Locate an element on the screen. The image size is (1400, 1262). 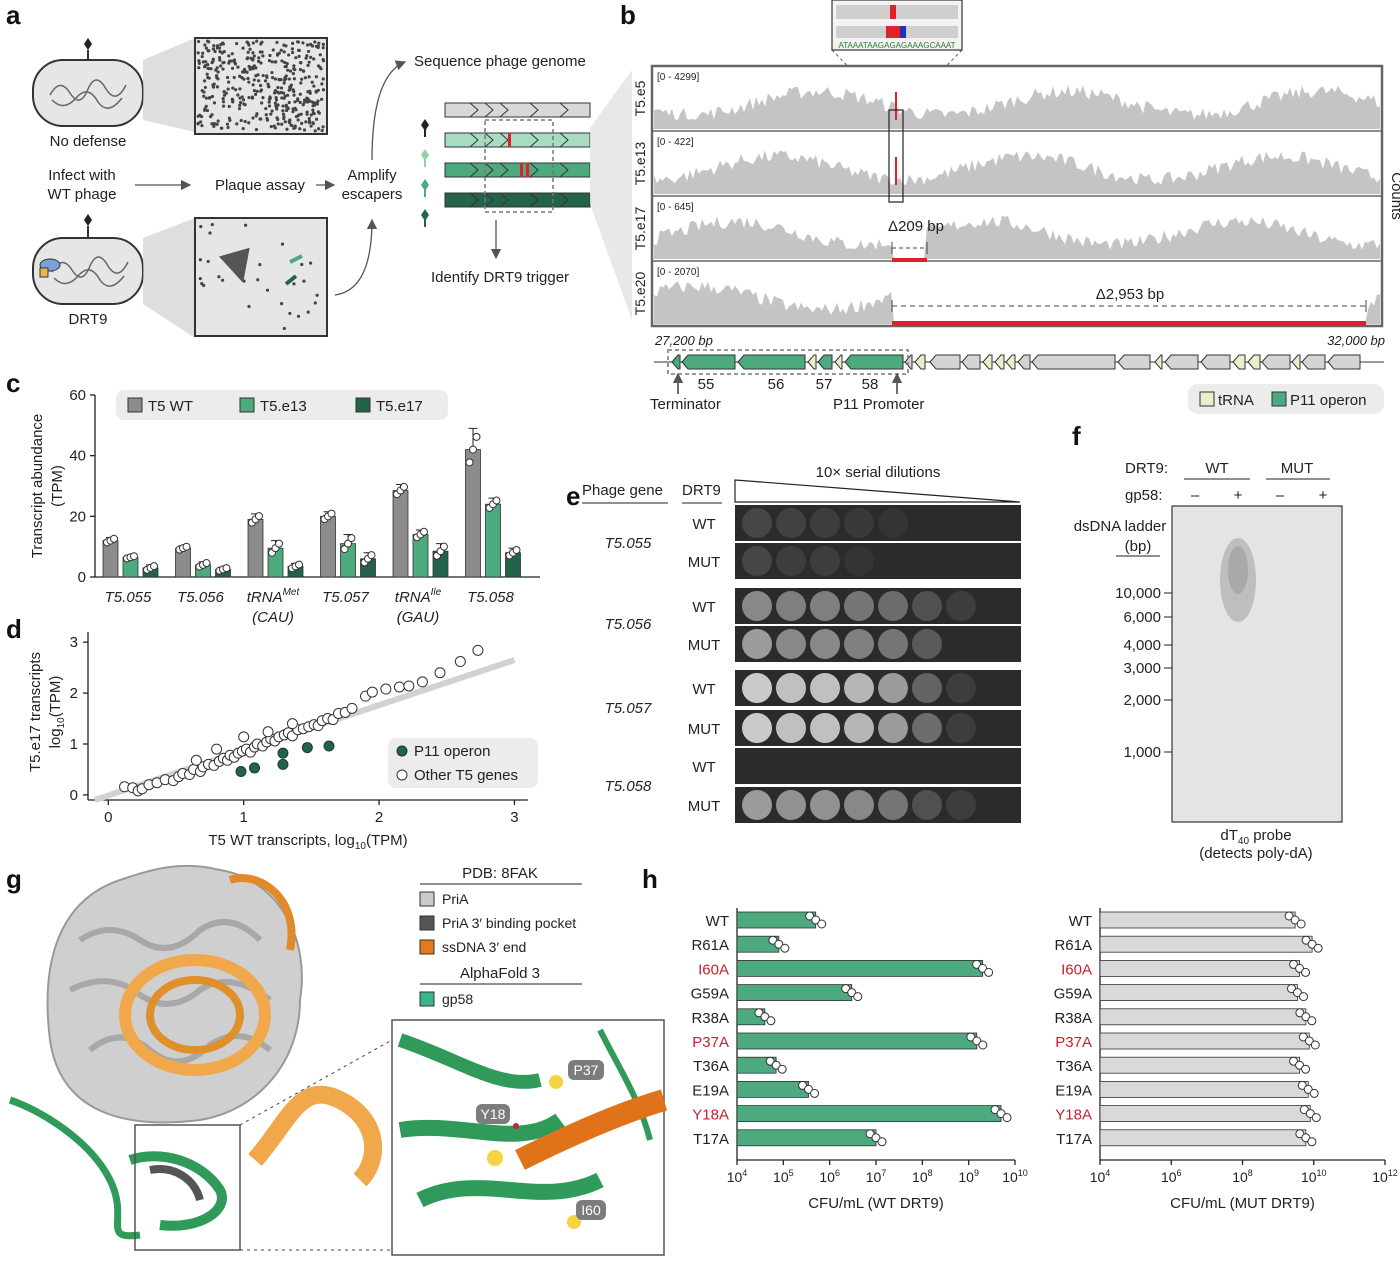
mutation-box is located at coordinates (519, 166).